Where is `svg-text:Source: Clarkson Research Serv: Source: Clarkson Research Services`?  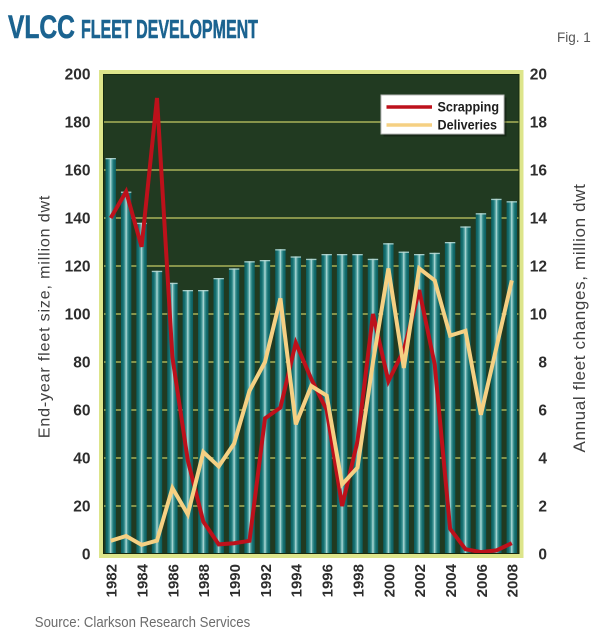 svg-text:Source: Clarkson Research Serv: Source: Clarkson Research Services is located at coordinates (142, 621).